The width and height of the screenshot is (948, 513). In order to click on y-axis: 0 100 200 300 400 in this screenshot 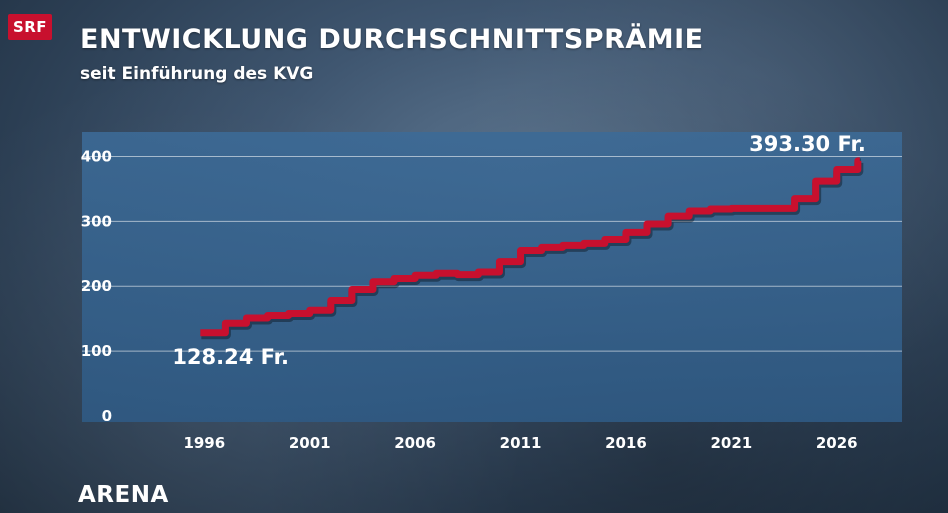, I will do `click(96, 286)`.